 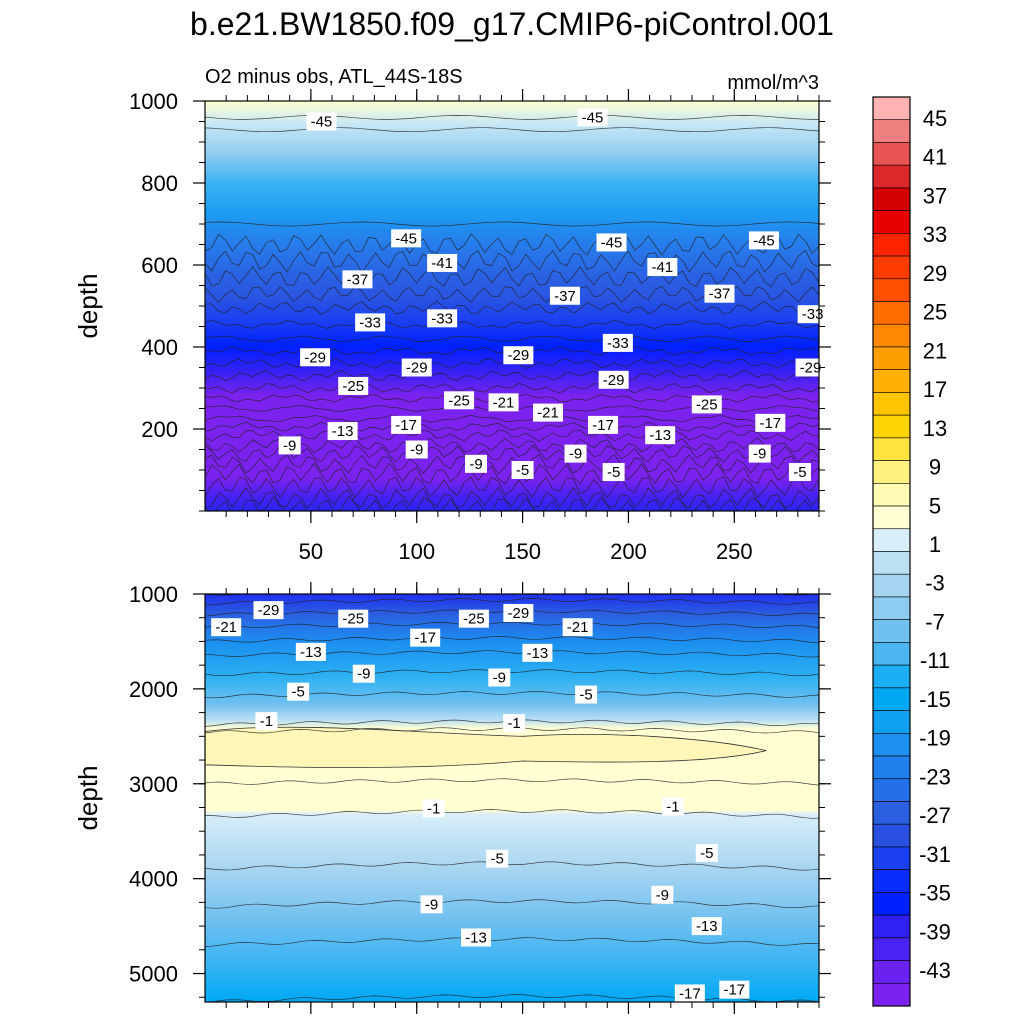 I want to click on colorbar-label: -19, so click(x=935, y=738).